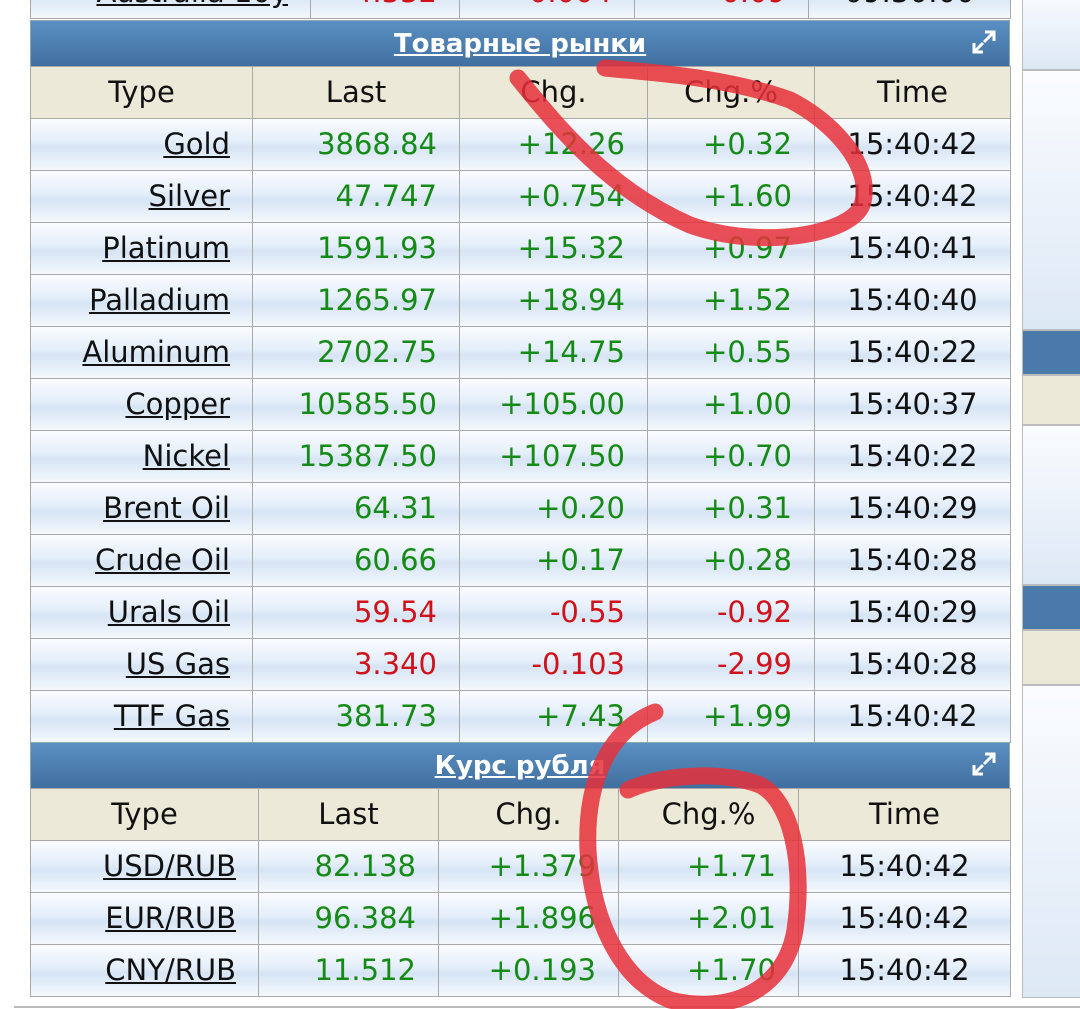  Describe the element at coordinates (141, 404) in the screenshot. I see `instrument-link: Copper` at that location.